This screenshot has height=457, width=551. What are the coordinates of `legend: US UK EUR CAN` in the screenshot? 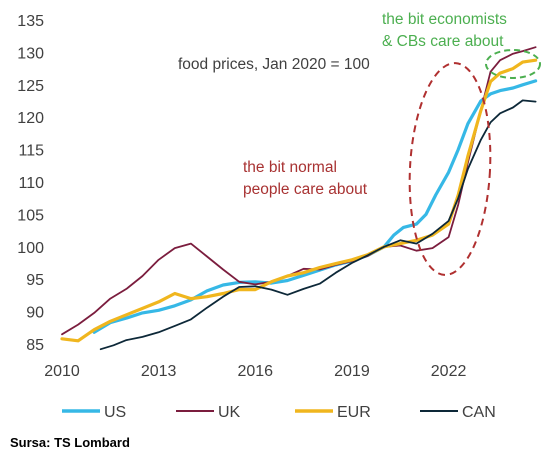 It's located at (279, 412).